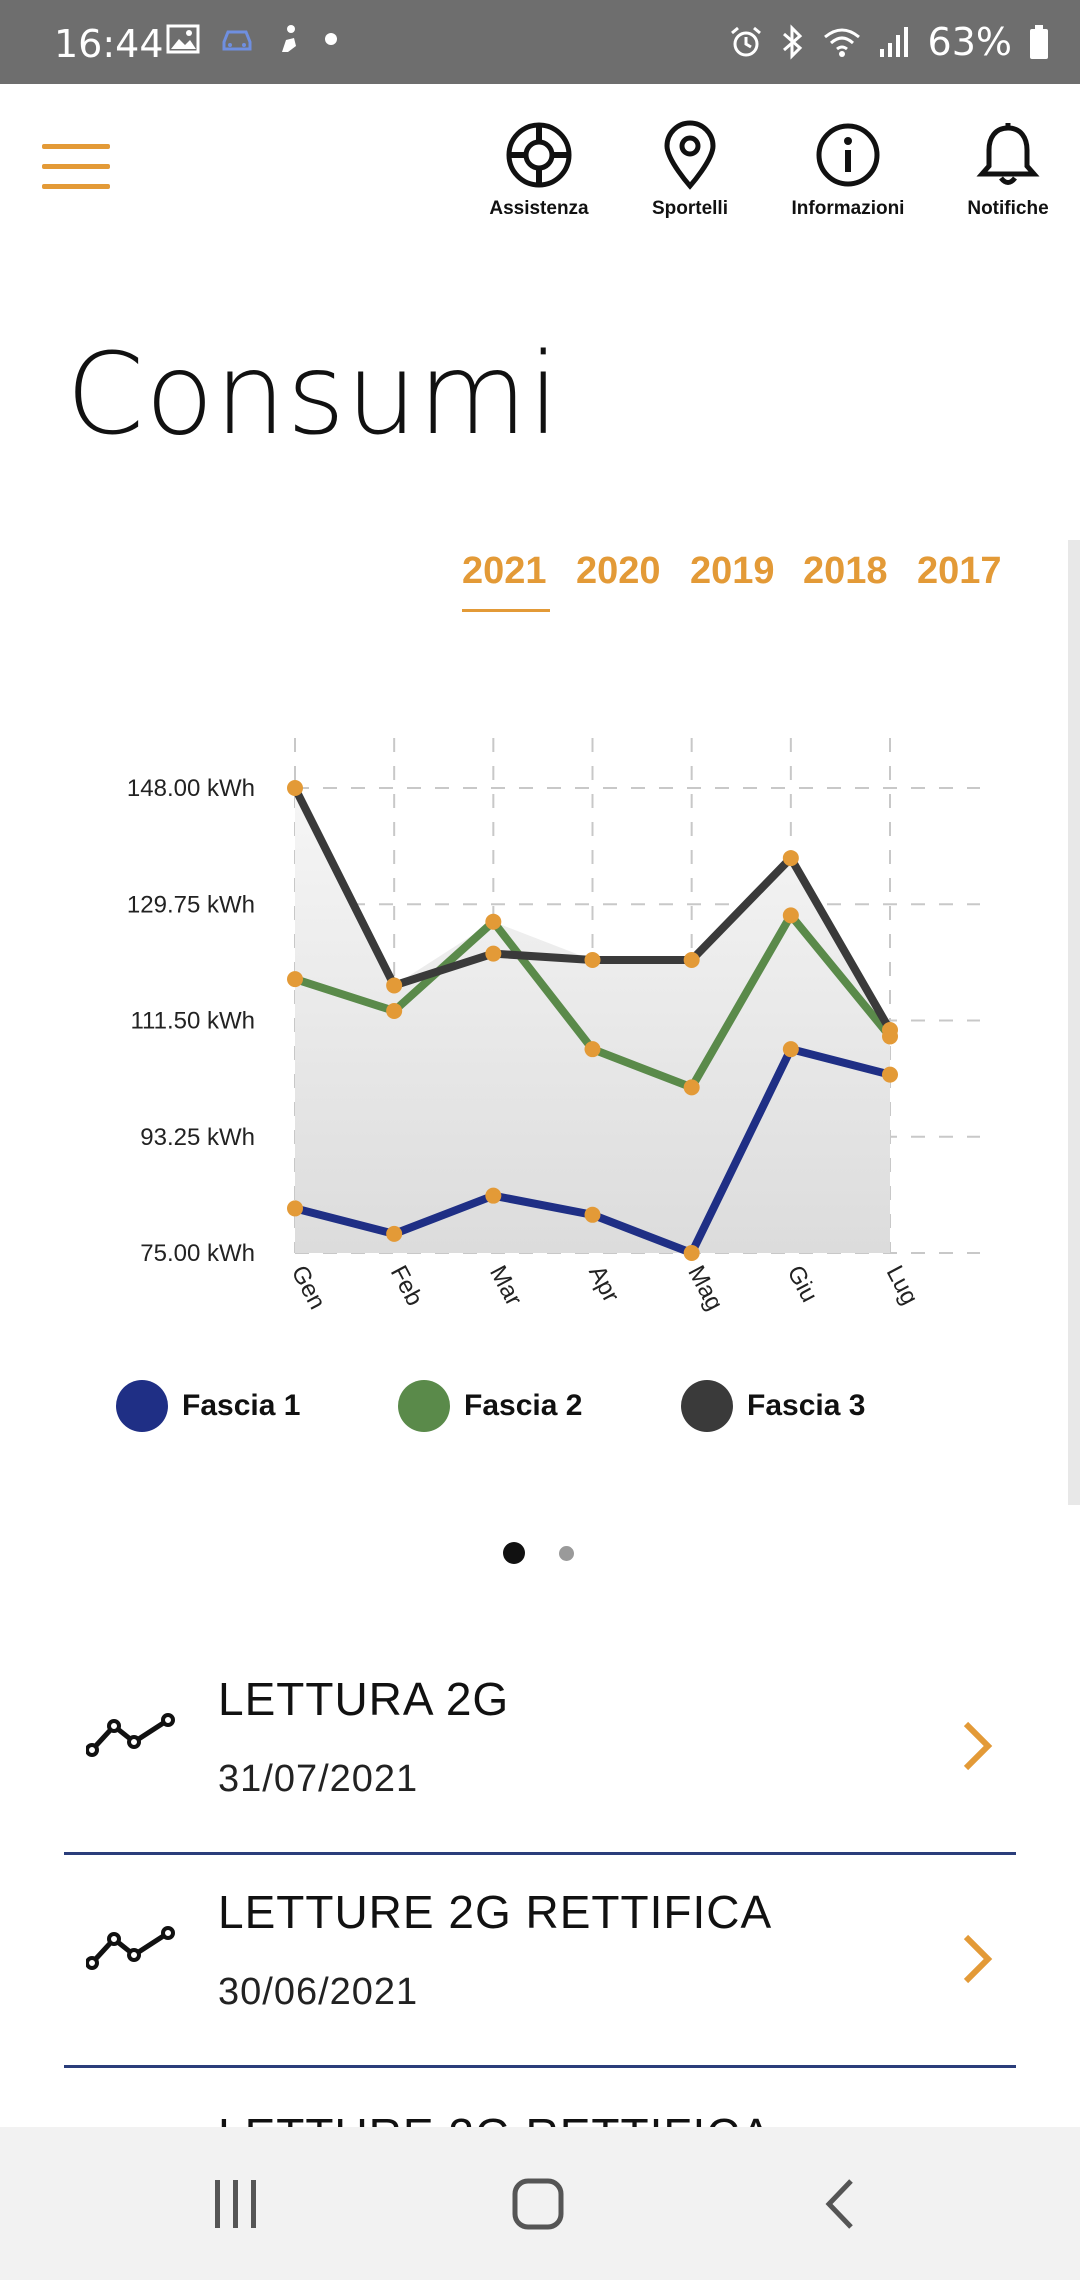 The image size is (1080, 2280). I want to click on nav-notifiche: Notifiche, so click(1006, 170).